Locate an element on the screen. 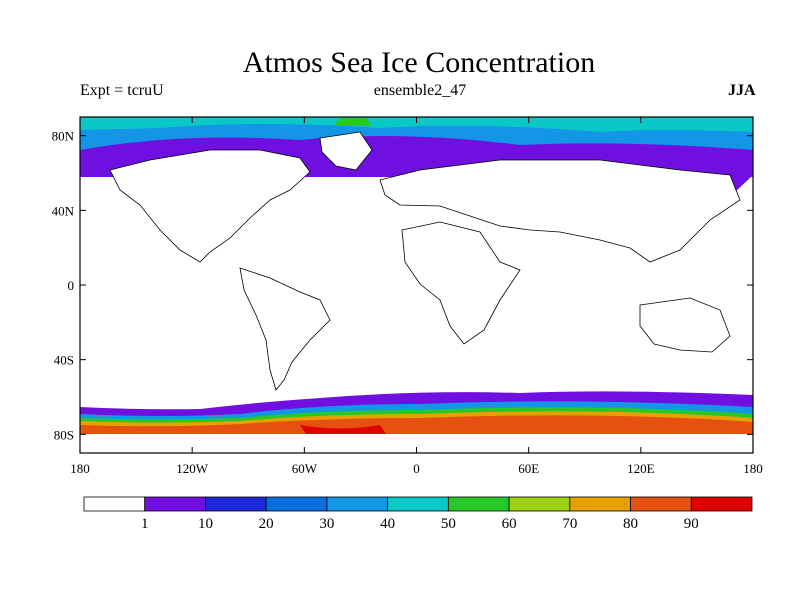 This screenshot has width=800, height=600. y-tick-label: 80N is located at coordinates (63, 136).